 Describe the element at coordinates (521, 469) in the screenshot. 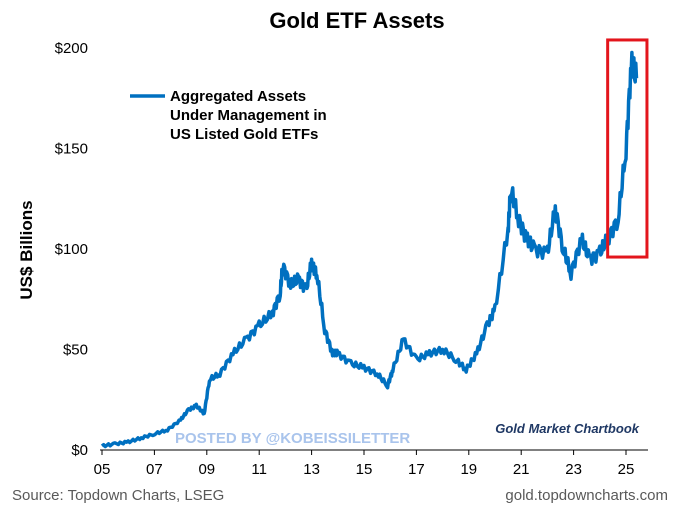

I see `x-tick-label: 21` at that location.